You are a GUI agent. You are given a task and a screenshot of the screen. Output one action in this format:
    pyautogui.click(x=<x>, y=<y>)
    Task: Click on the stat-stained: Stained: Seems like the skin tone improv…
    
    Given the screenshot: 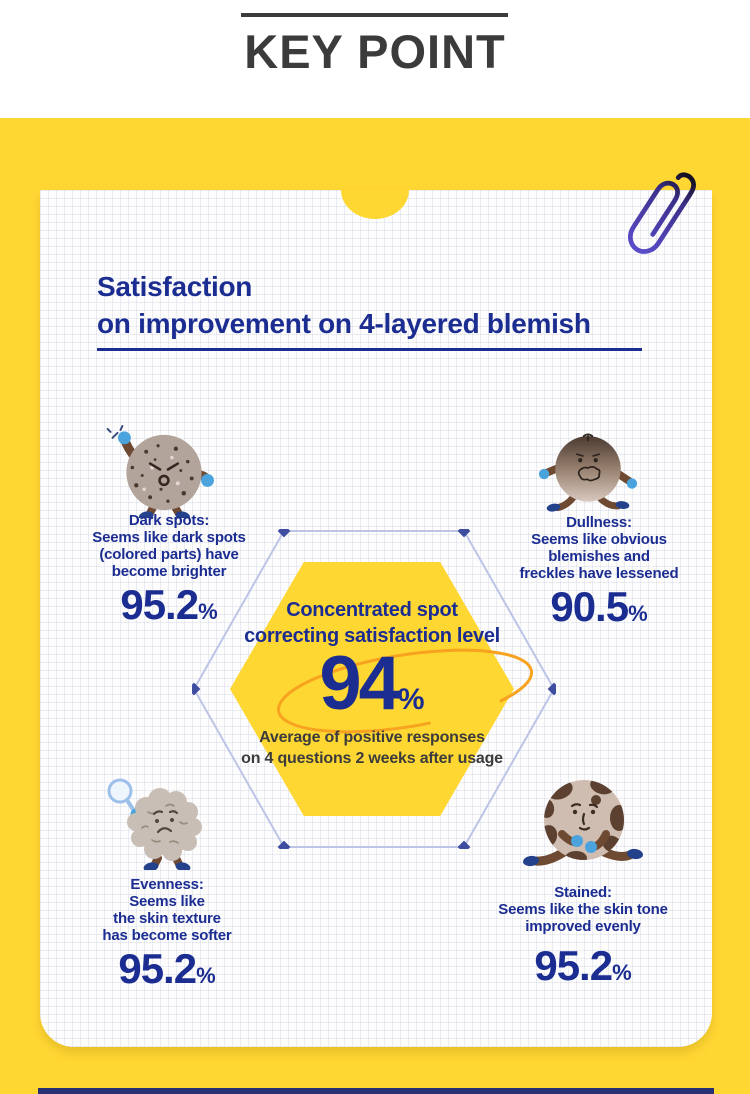 What is the action you would take?
    pyautogui.click(x=583, y=936)
    